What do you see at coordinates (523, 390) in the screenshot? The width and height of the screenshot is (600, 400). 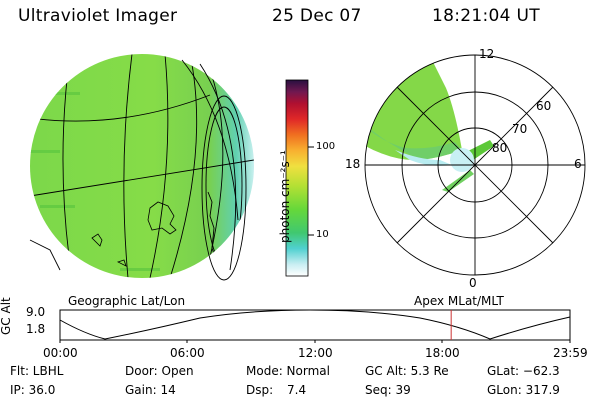 I see `info-glon: GLon: 317.9` at bounding box center [523, 390].